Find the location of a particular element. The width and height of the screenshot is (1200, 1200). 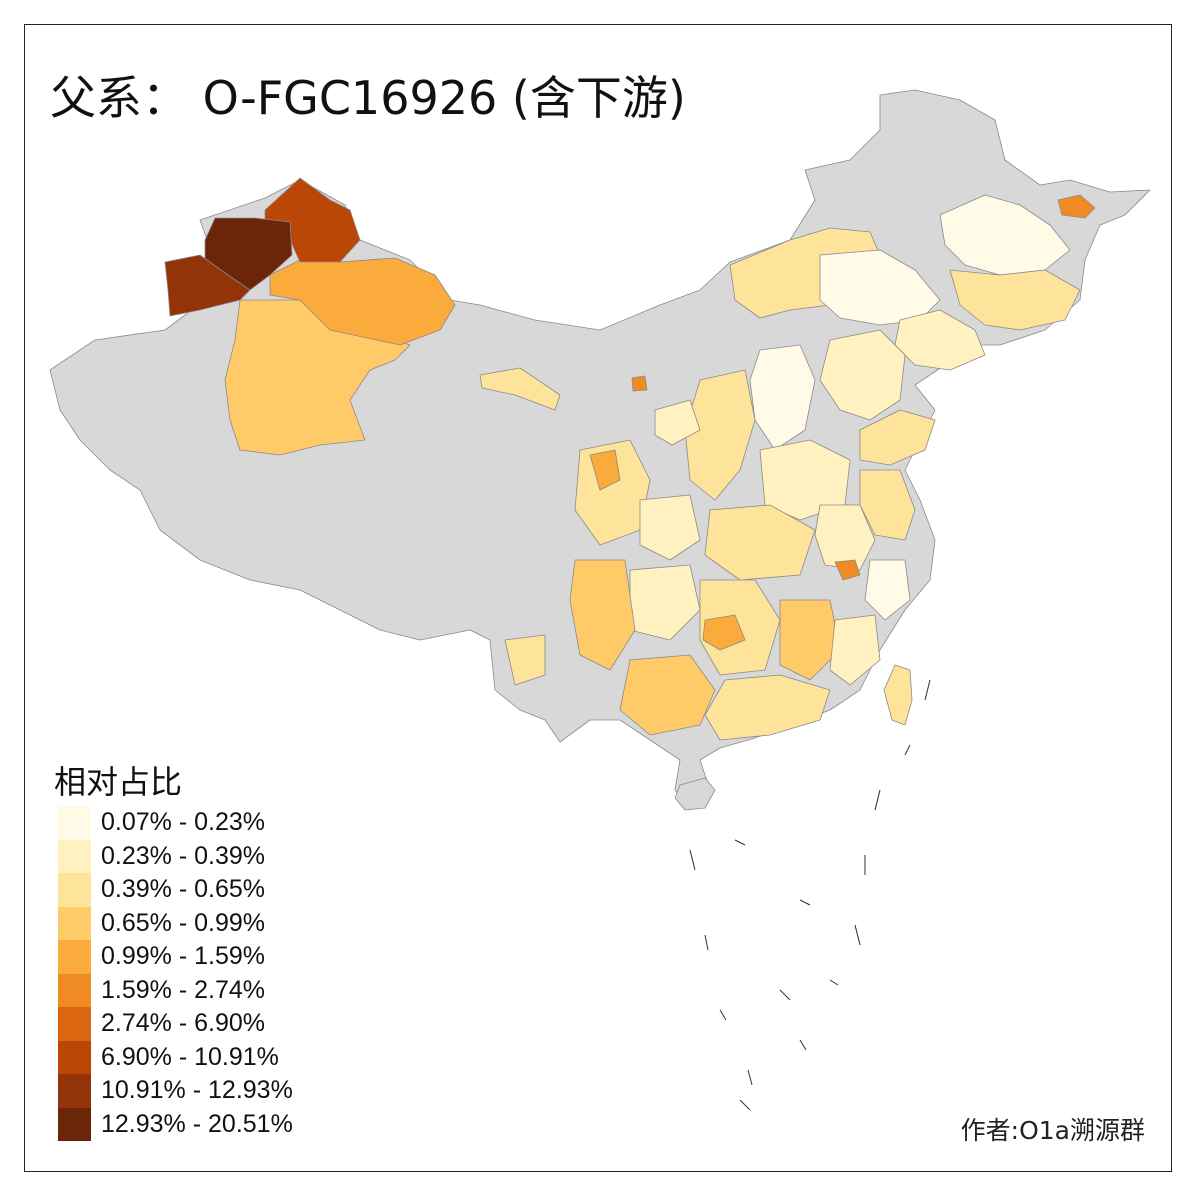

jilin-region is located at coordinates (1015, 300).